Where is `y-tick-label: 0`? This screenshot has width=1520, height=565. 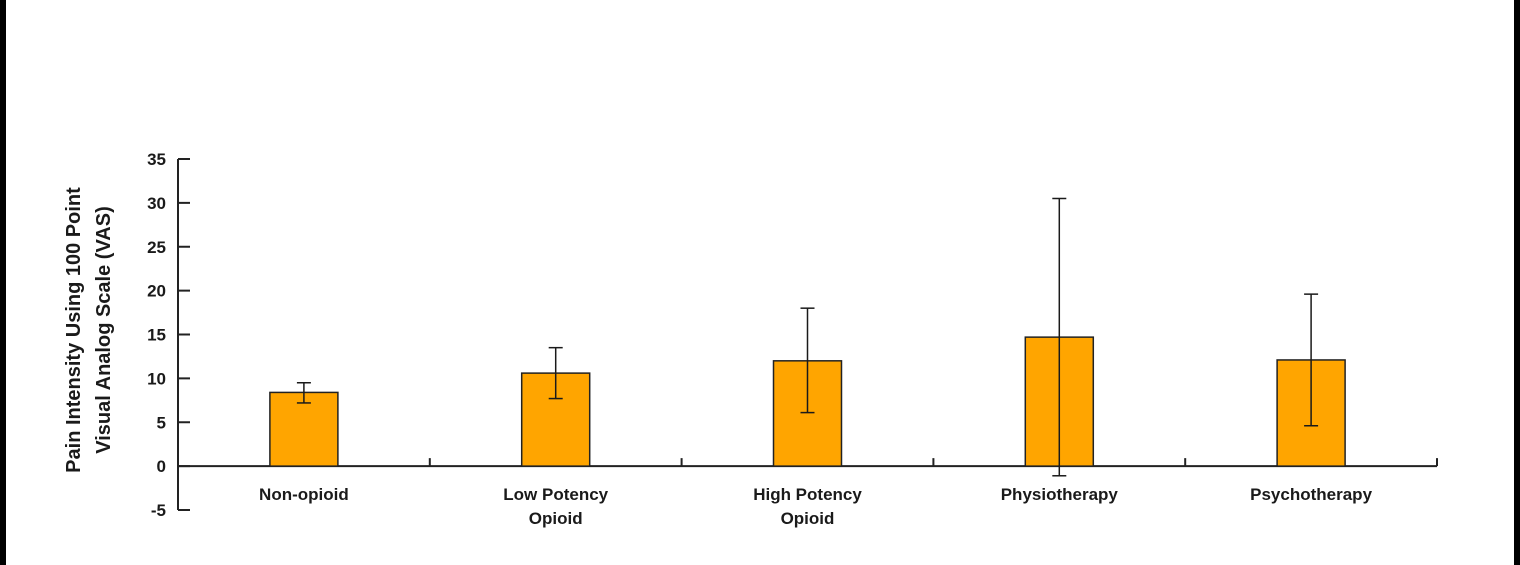 y-tick-label: 0 is located at coordinates (161, 466).